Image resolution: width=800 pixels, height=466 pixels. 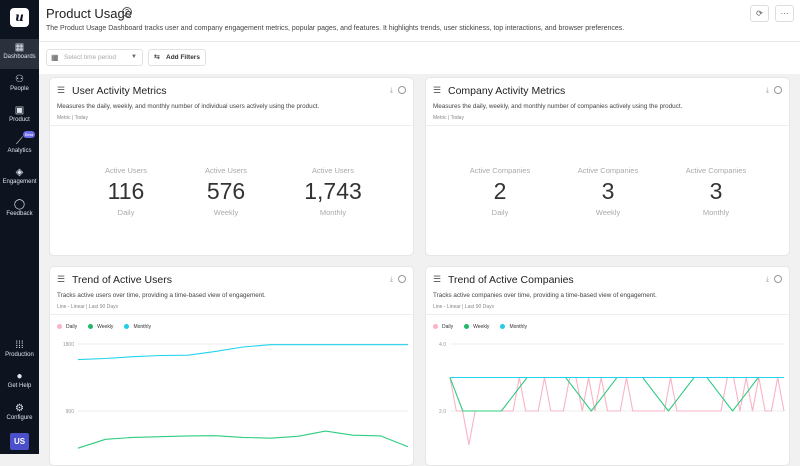 What do you see at coordinates (70, 412) in the screenshot?
I see `y-tick-label: 900` at bounding box center [70, 412].